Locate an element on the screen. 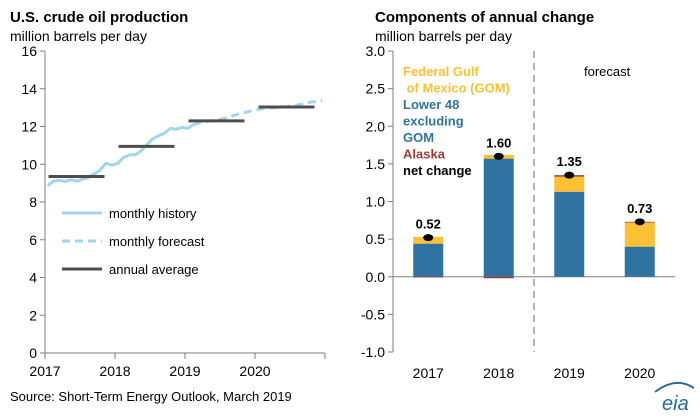  left-y-tick-label: 2 is located at coordinates (33, 315).